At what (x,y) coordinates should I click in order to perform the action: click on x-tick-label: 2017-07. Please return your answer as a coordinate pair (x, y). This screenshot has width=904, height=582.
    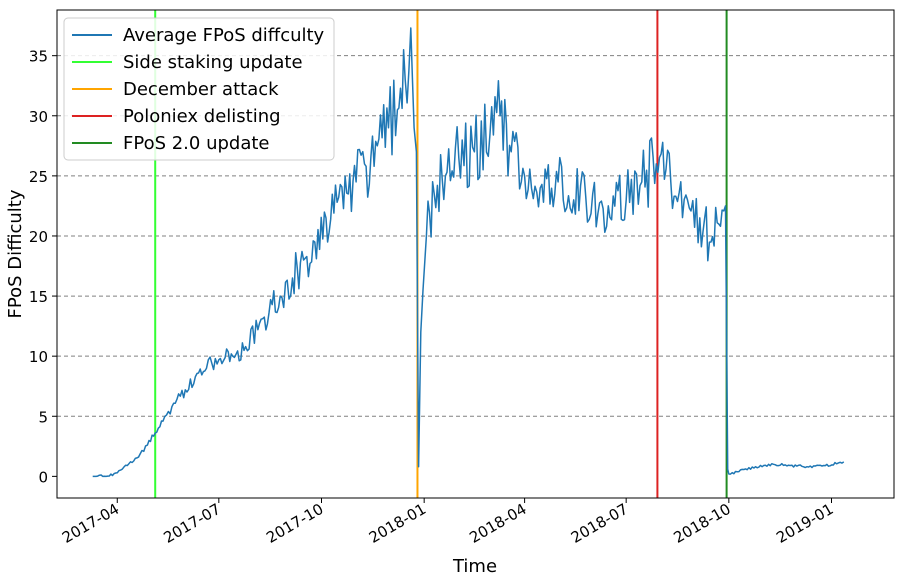
    Looking at the image, I should click on (192, 523).